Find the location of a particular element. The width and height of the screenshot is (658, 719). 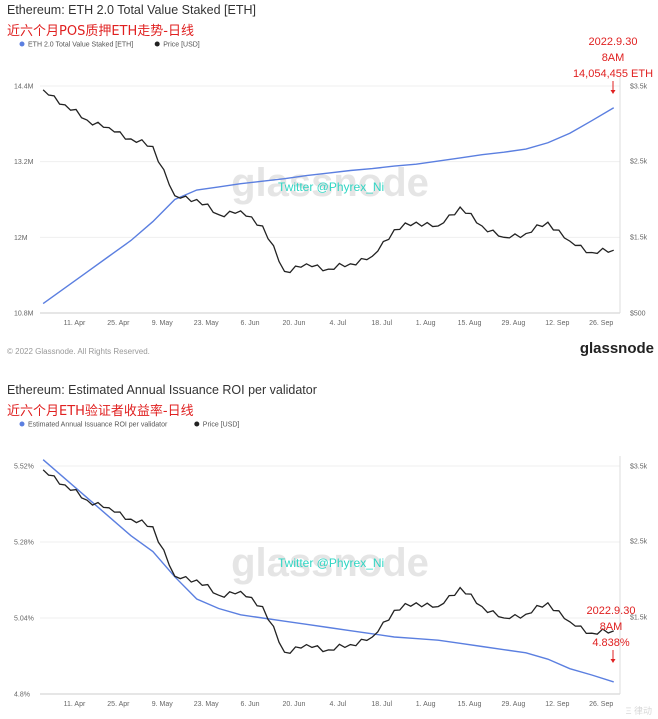

y-left-tick-label: 5.28% is located at coordinates (24, 543).